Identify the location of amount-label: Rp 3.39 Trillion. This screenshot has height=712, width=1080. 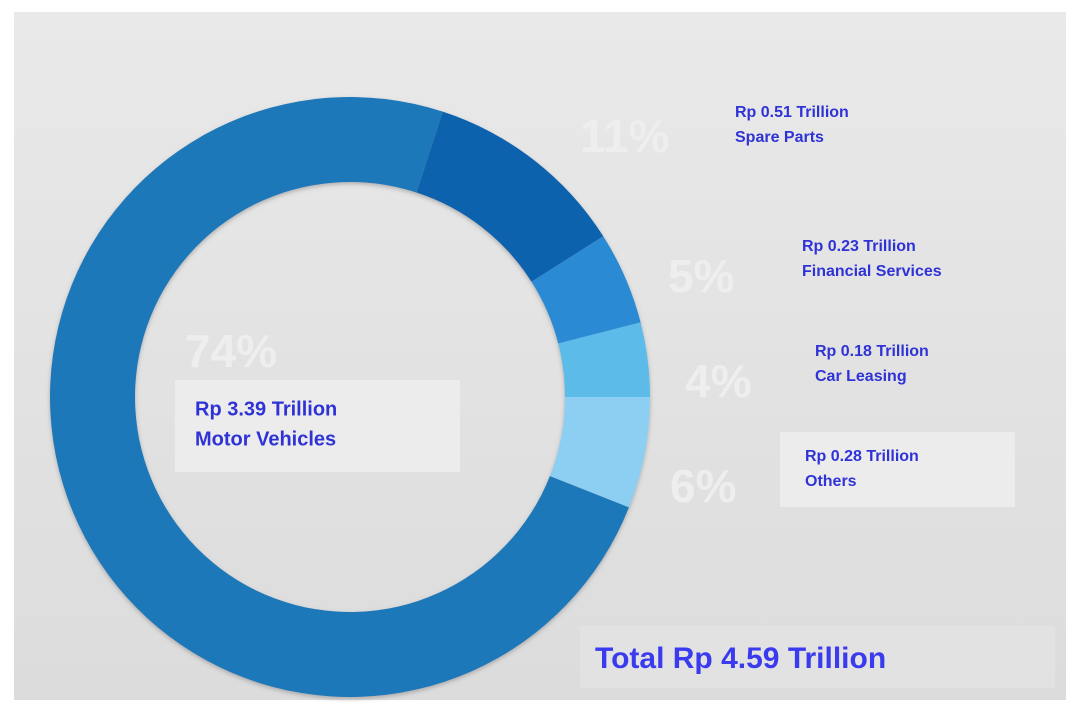
(266, 409).